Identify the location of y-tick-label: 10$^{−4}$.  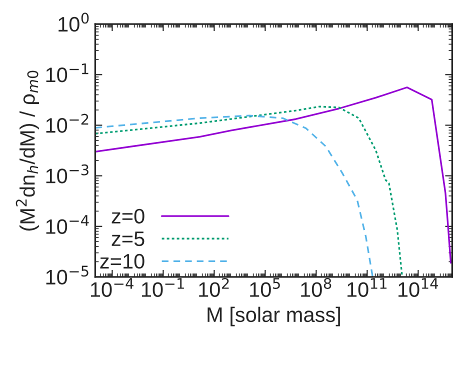
(67, 224).